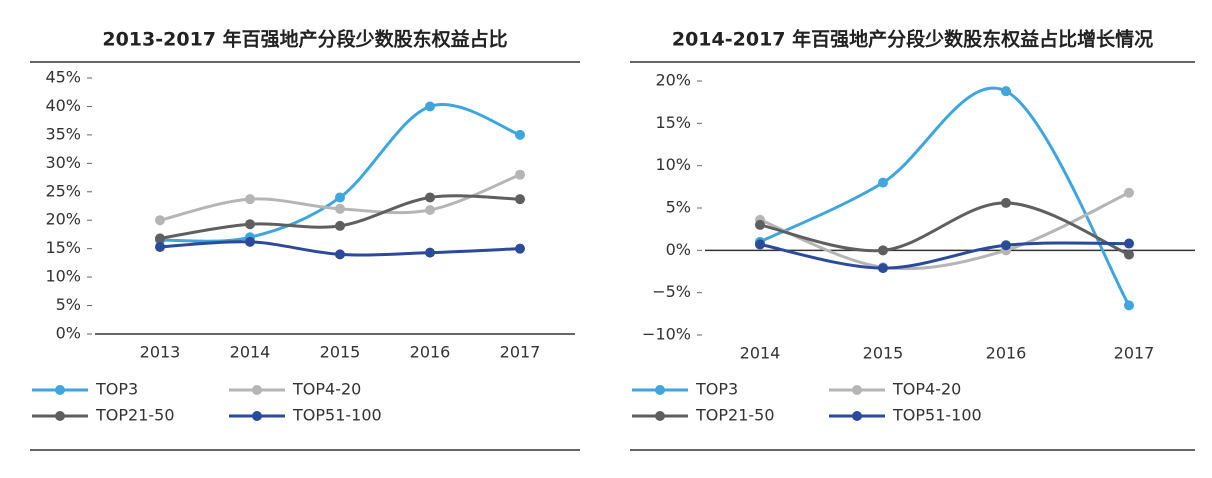 This screenshot has height=478, width=1212. I want to click on y-tick-label: −10%, so click(666, 334).